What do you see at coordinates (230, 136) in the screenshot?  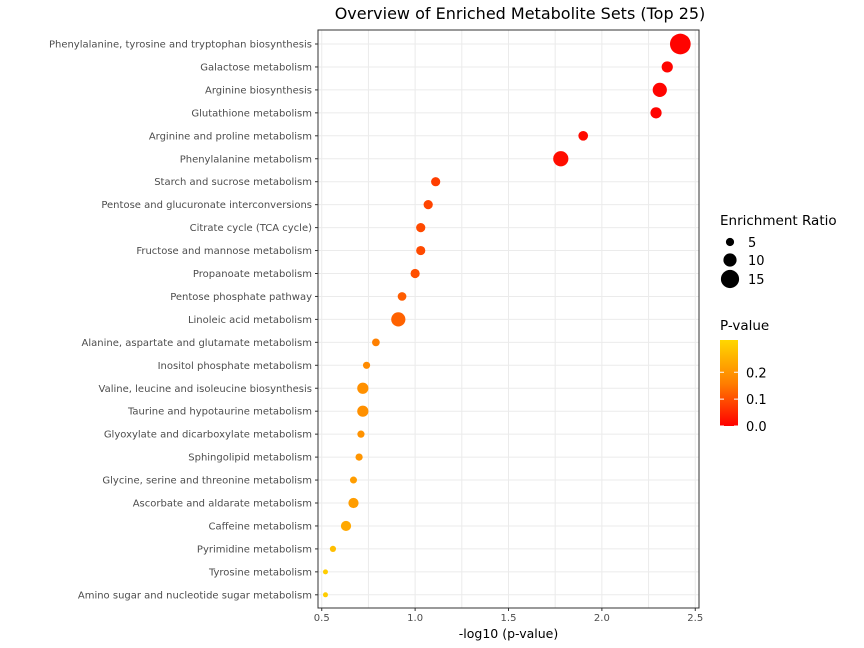 I see `y-tick-label: Arginine and proline metabolism` at bounding box center [230, 136].